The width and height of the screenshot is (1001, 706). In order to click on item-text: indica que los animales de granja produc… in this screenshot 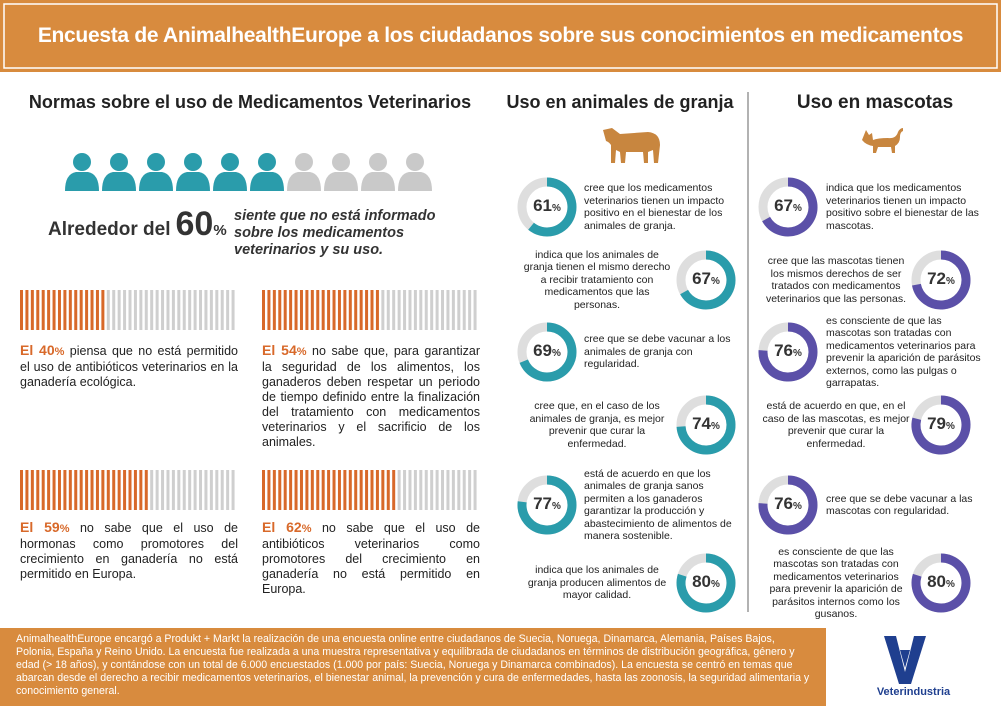, I will do `click(597, 583)`.